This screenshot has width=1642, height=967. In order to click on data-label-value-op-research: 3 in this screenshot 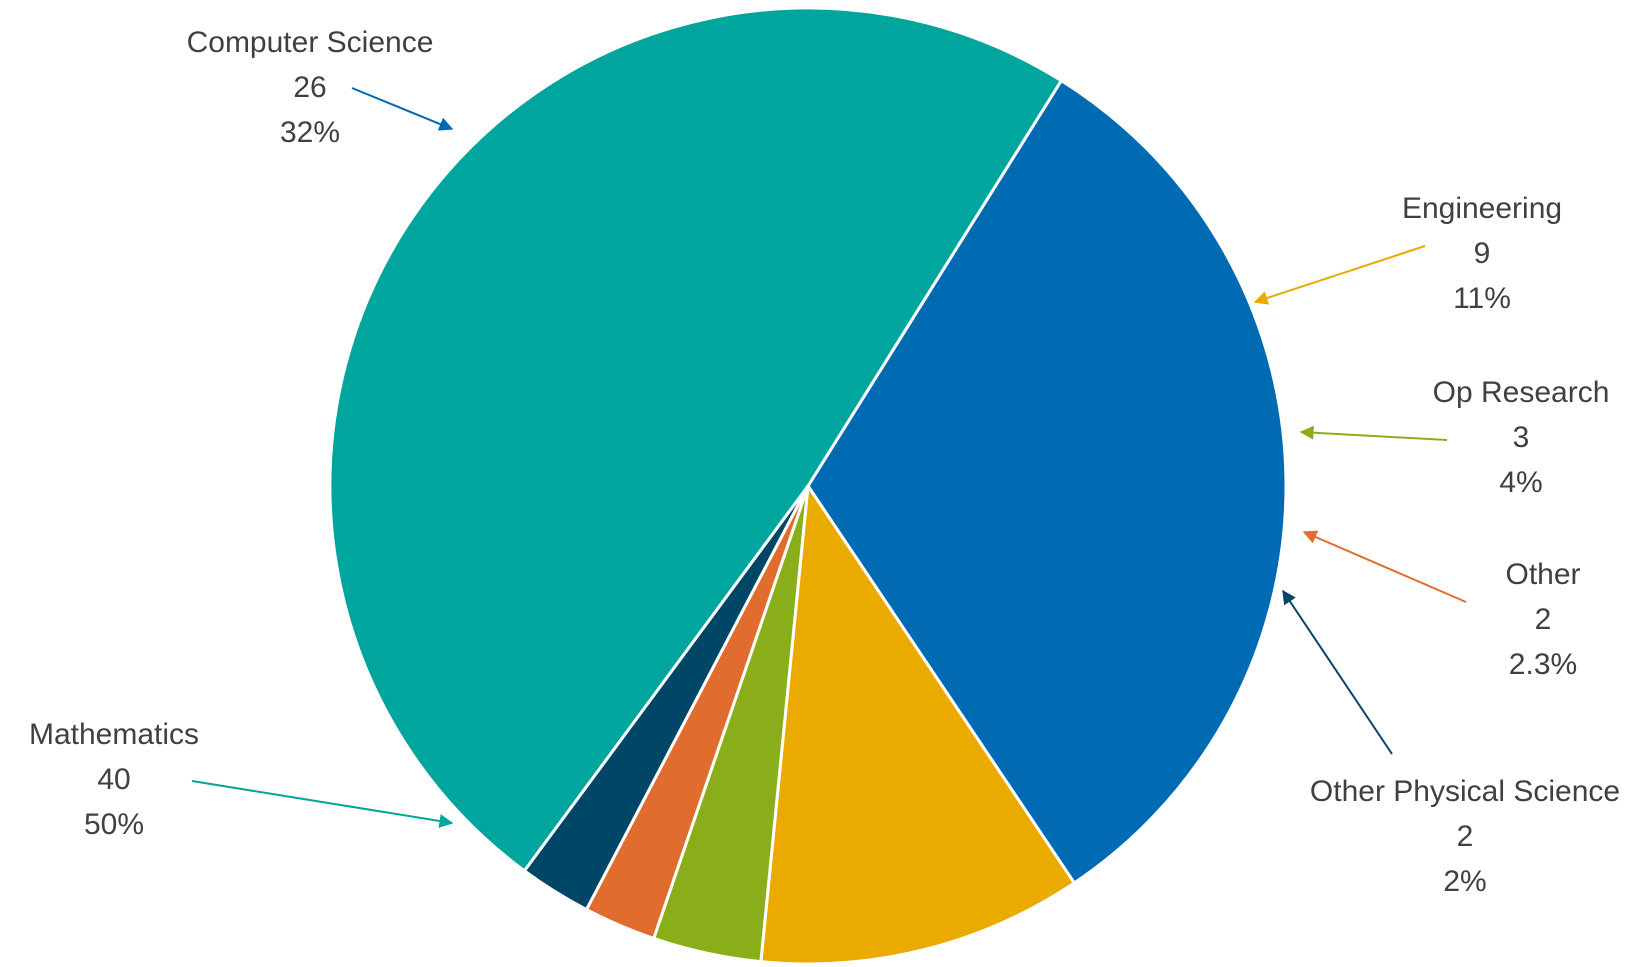, I will do `click(1521, 437)`.